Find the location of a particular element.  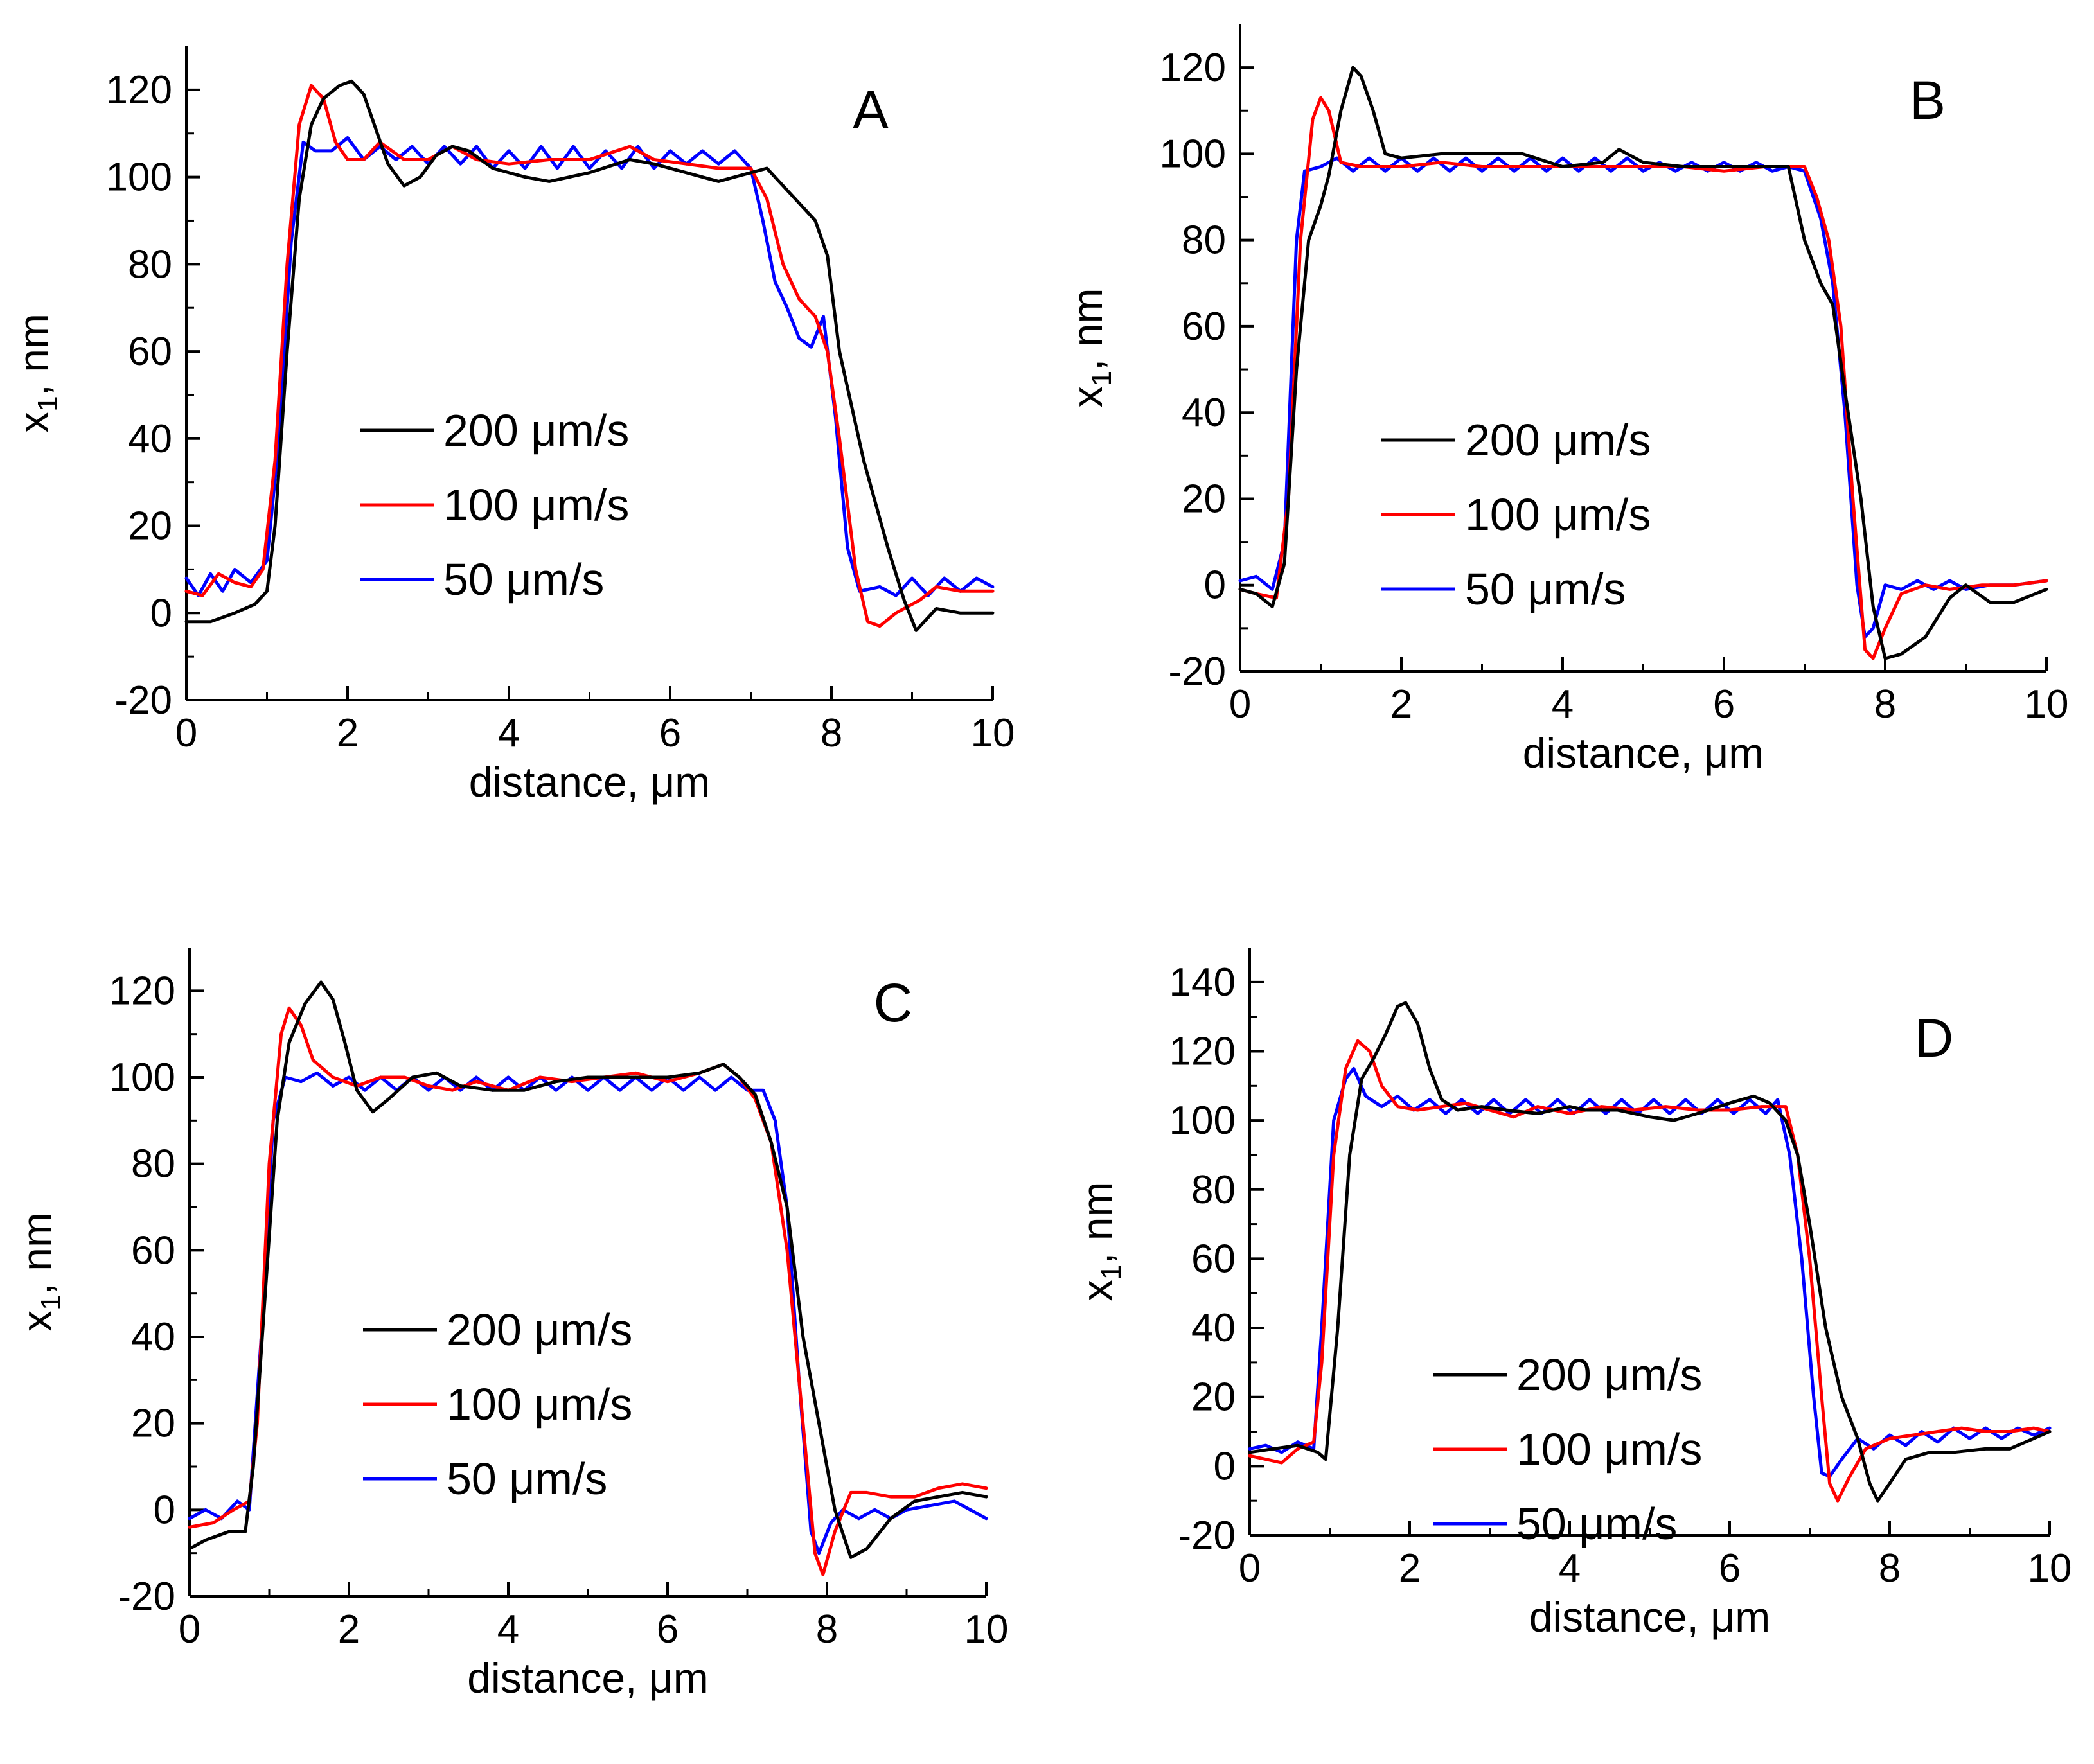

panel-label: A is located at coordinates (871, 110).